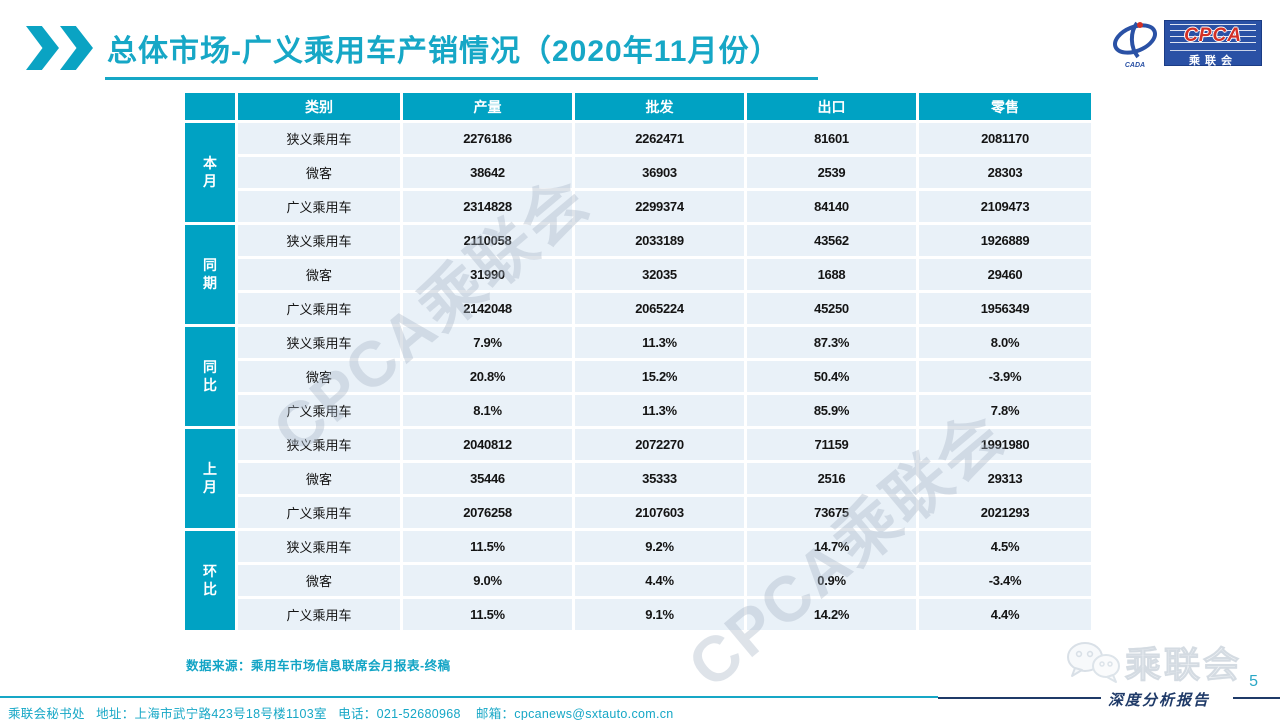 This screenshot has height=720, width=1280. I want to click on bottom-rule-navy-left, so click(1019, 698).